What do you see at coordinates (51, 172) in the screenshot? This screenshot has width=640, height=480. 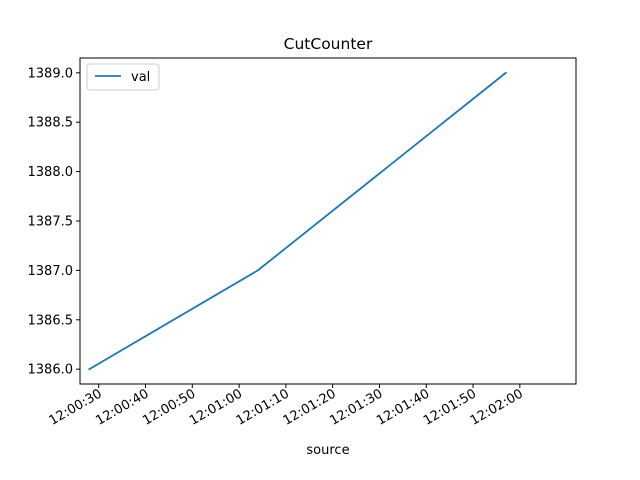 I see `y-tick-label: 1388.0` at bounding box center [51, 172].